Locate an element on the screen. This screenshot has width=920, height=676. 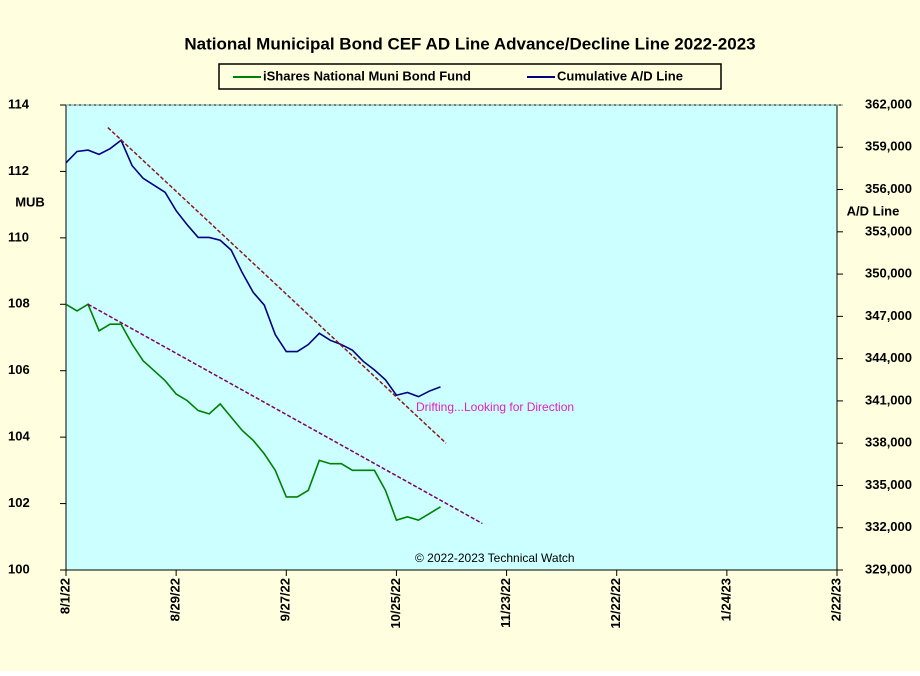
x-tick-label: 1/24/23 is located at coordinates (725, 599).